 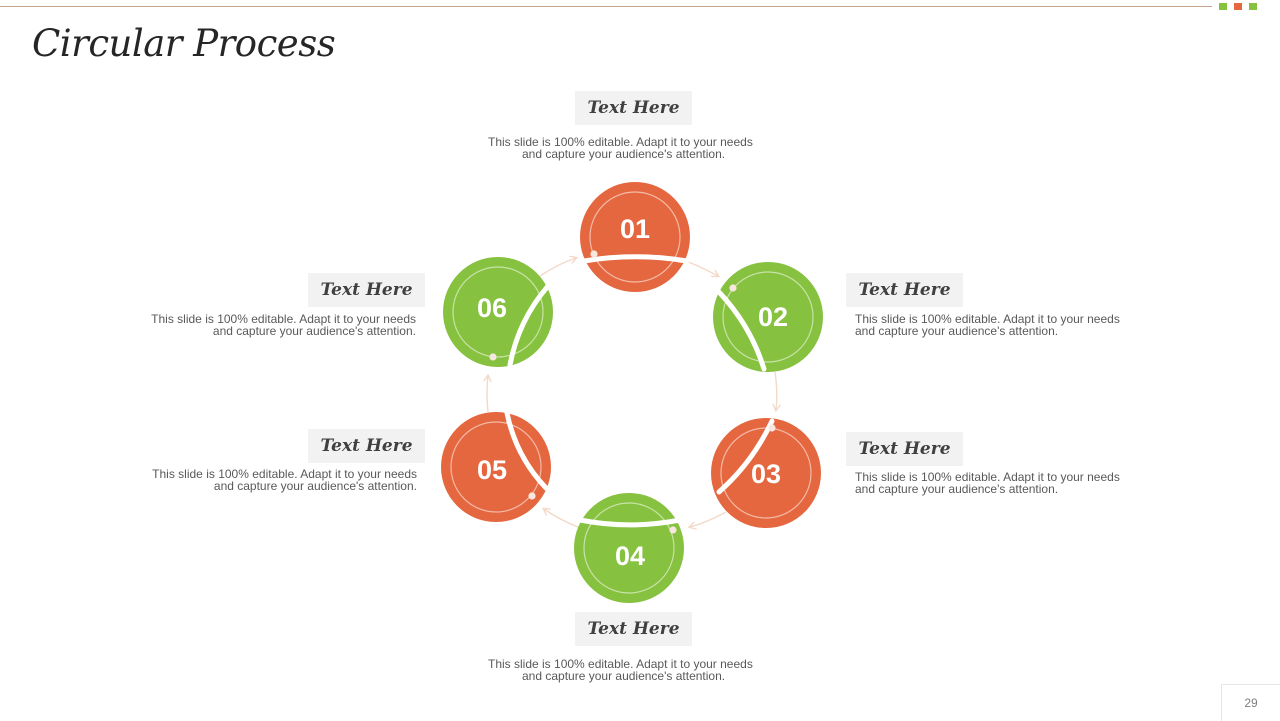 I want to click on step-number-05: 05, so click(x=492, y=470).